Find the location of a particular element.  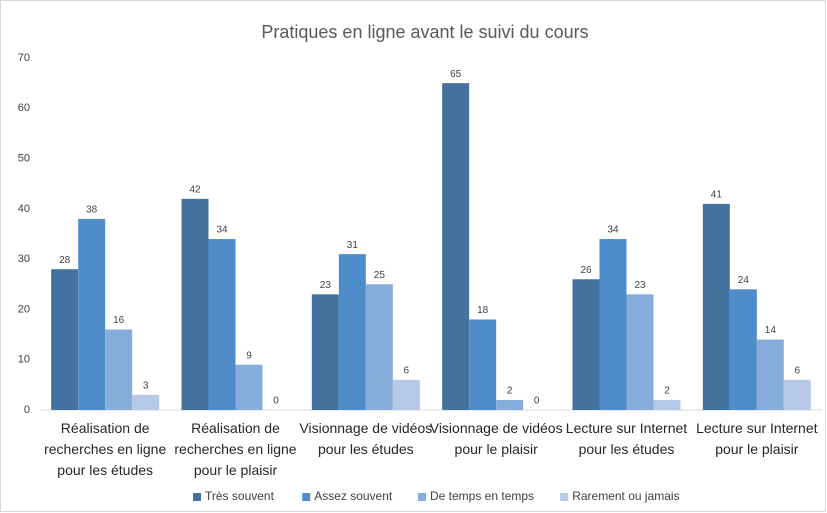

y-tick-label: 40 is located at coordinates (24, 209).